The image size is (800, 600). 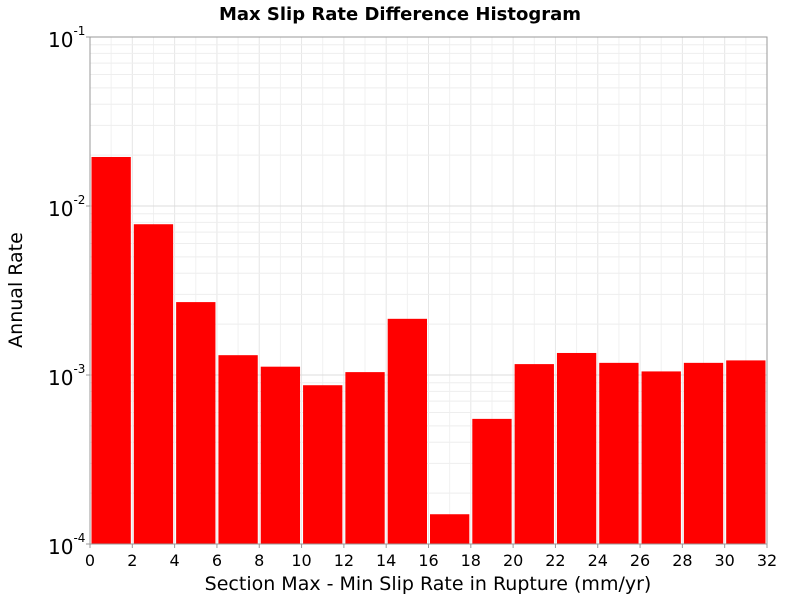 I want to click on x-axis-ticks: 0 2 4 6 8 10 12 14 16 18 20 22 24 26 28 30 32, so click(x=431, y=557).